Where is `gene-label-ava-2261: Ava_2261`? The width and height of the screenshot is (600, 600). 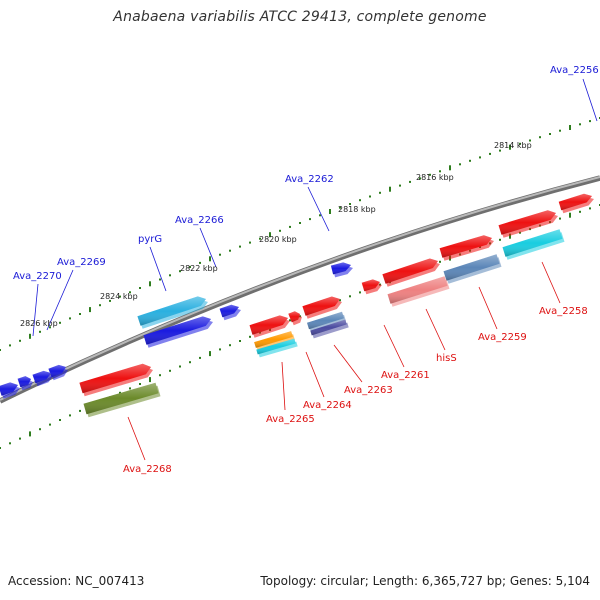
gene-label-ava-2261: Ava_2261 is located at coordinates (405, 375).